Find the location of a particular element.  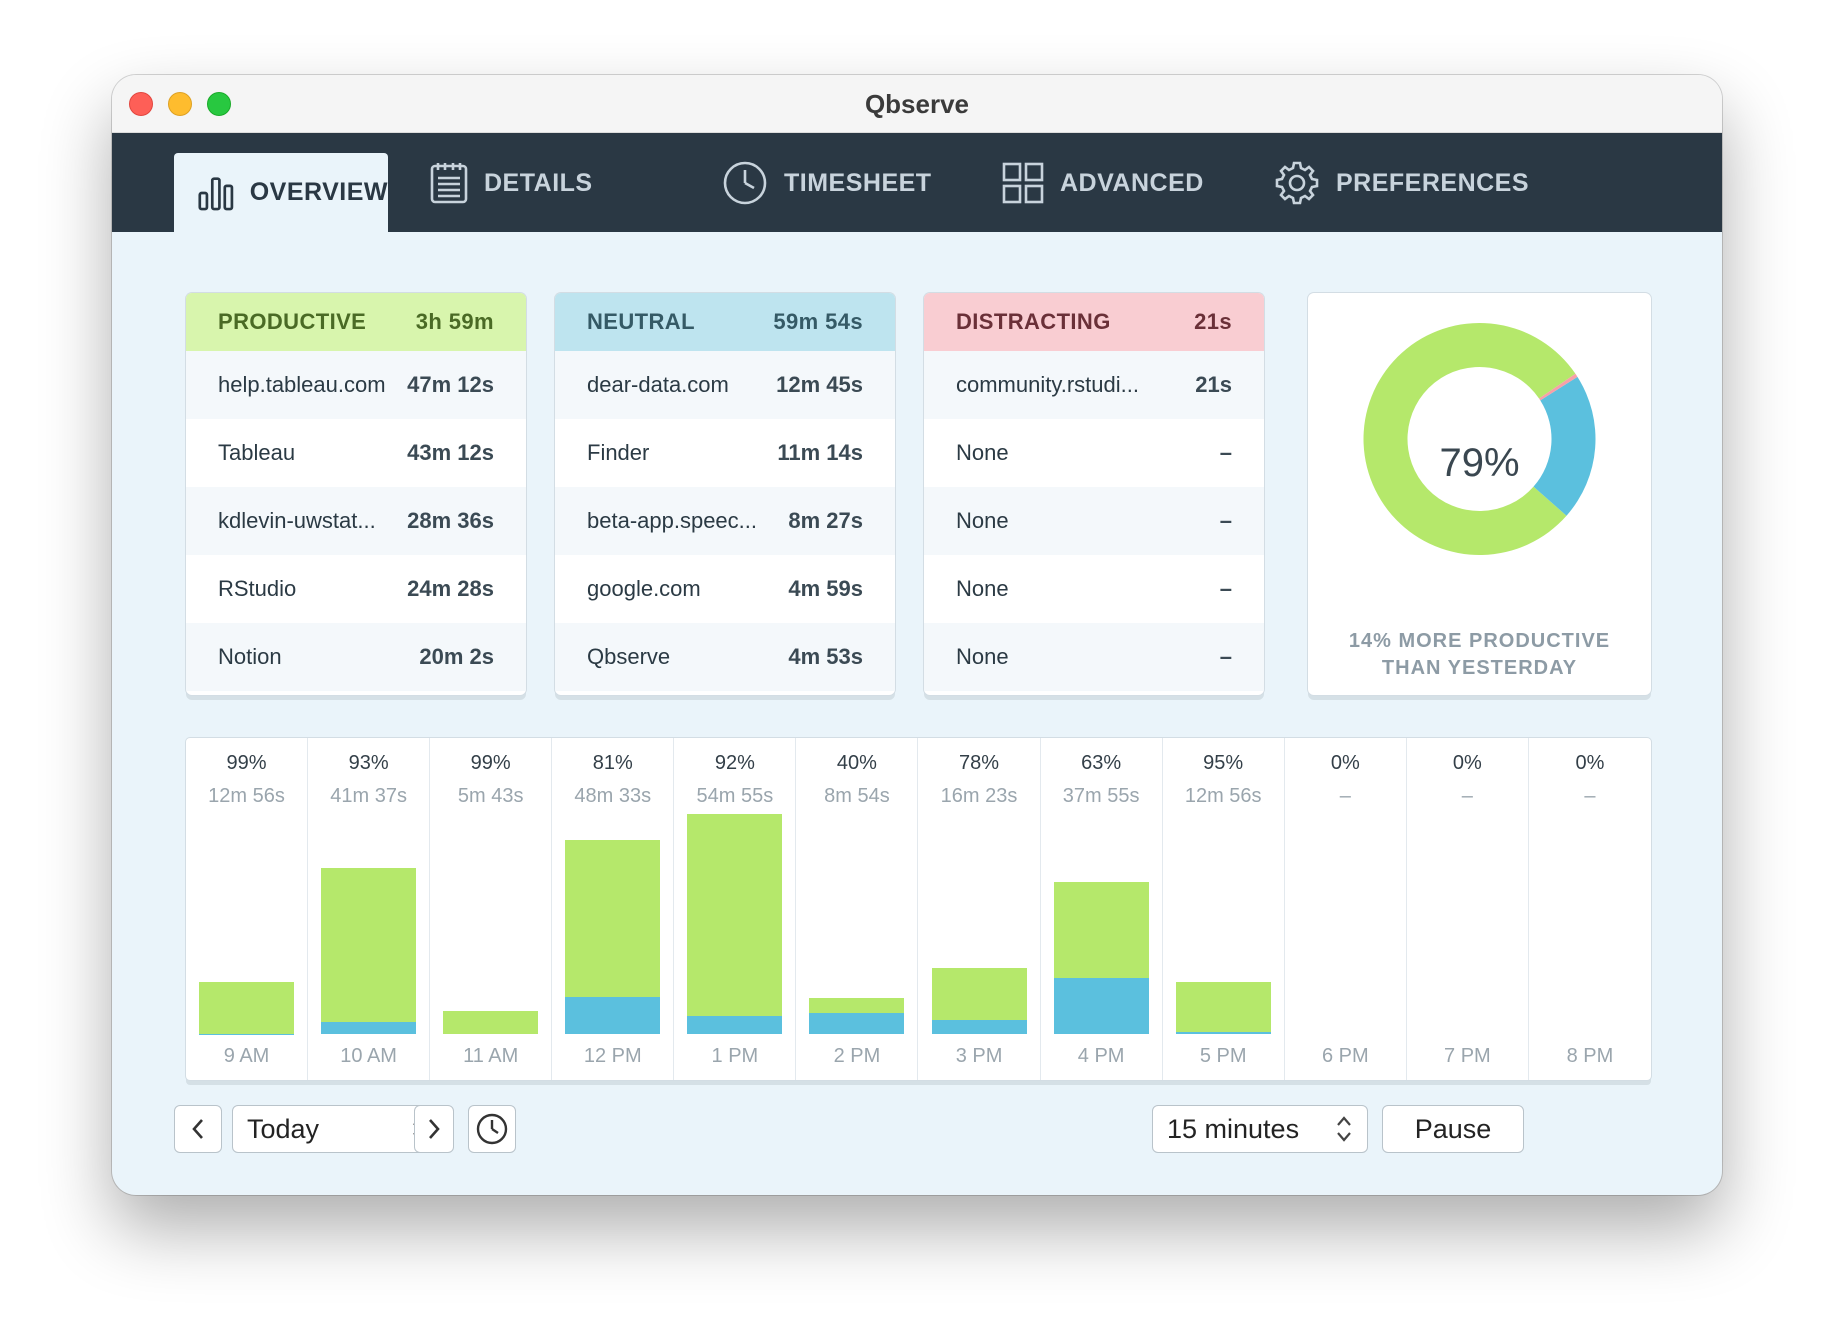

list-item: help.tableau.com 47m 12s is located at coordinates (356, 385).